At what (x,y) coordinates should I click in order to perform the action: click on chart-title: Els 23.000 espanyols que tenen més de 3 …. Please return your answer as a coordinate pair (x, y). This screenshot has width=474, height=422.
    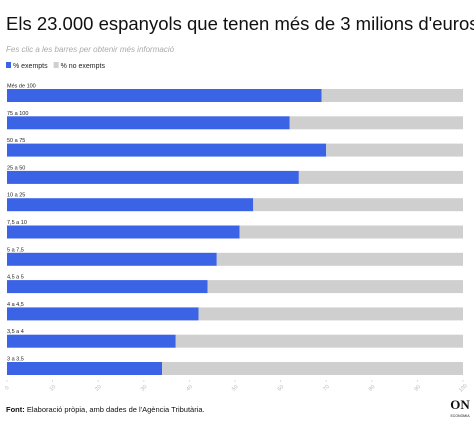
    Looking at the image, I should click on (240, 23).